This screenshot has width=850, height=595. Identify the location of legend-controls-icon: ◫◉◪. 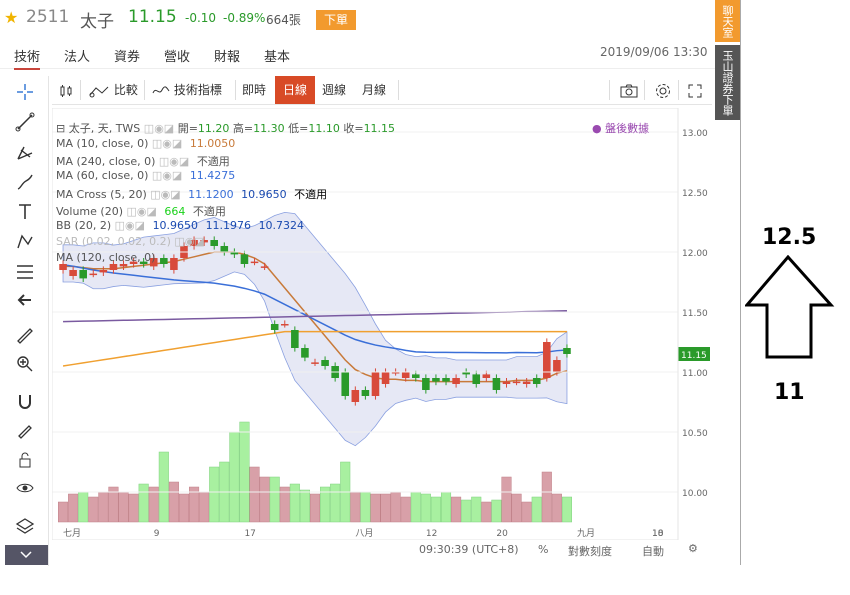
(160, 128).